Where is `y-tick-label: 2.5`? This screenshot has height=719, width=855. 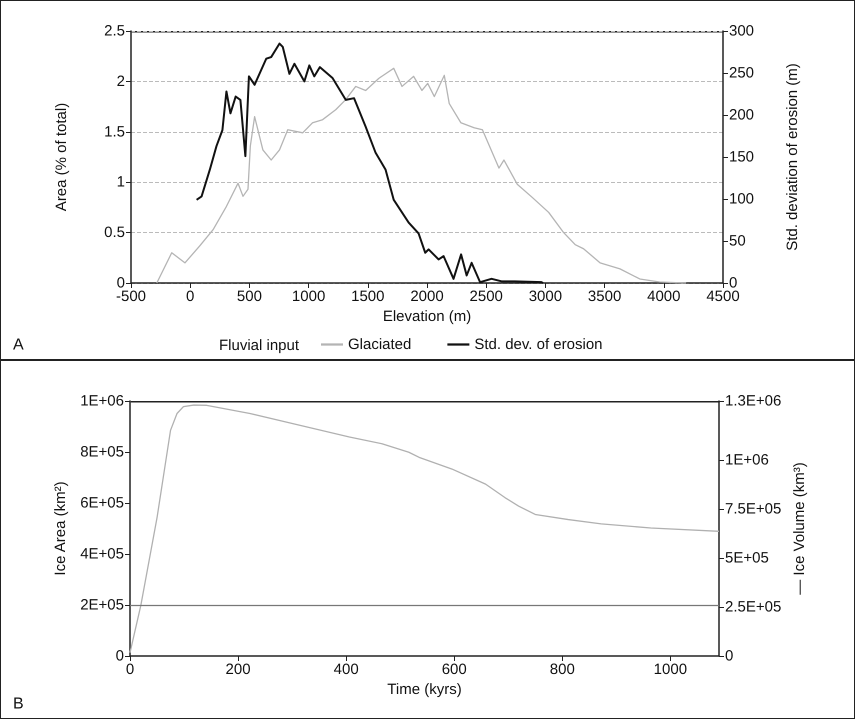
y-tick-label: 2.5 is located at coordinates (114, 31).